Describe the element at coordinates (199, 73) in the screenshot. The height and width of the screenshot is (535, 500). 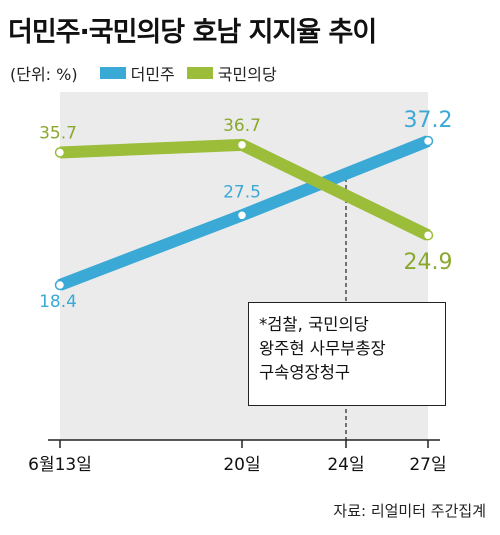
I see `legend-swatch-peoples` at that location.